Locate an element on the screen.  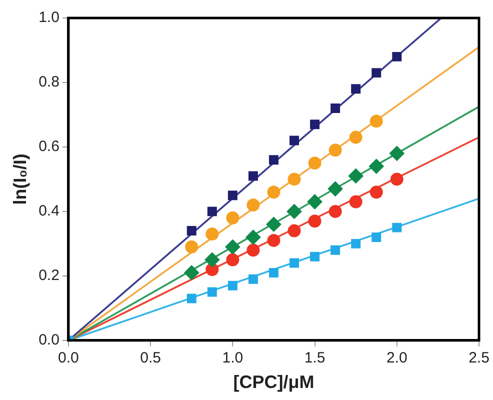
y-tick-label: 0.4 is located at coordinates (49, 211).